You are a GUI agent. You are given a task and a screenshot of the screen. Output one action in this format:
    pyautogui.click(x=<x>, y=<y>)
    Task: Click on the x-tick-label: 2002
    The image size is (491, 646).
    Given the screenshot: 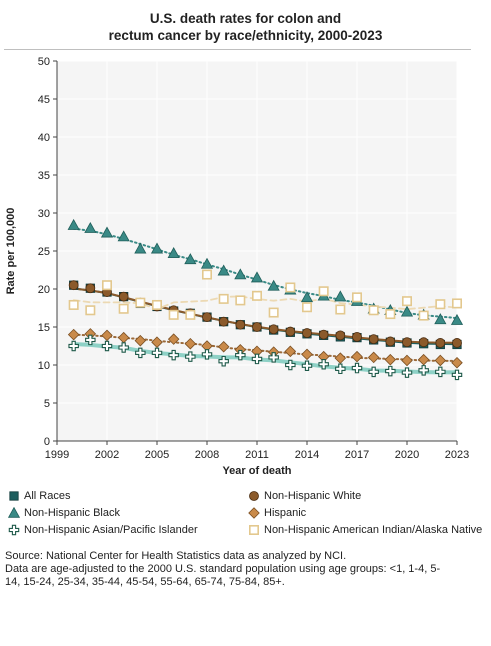 What is the action you would take?
    pyautogui.click(x=107, y=455)
    